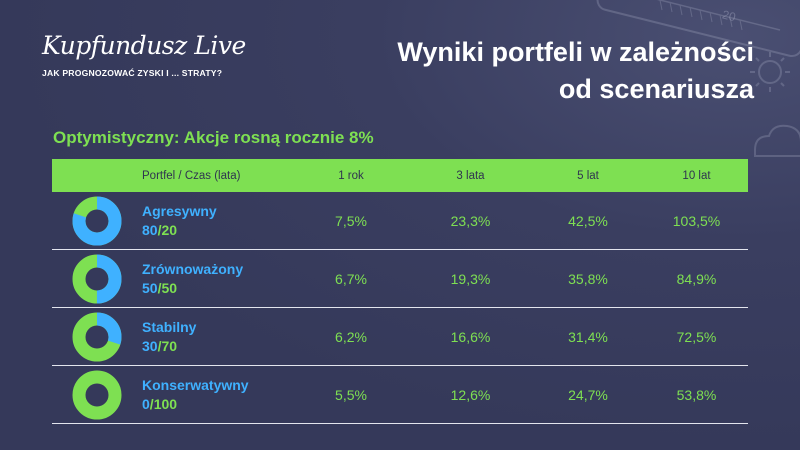 Image resolution: width=800 pixels, height=450 pixels. Describe the element at coordinates (588, 336) in the screenshot. I see `value-5-years: 31,4%` at that location.